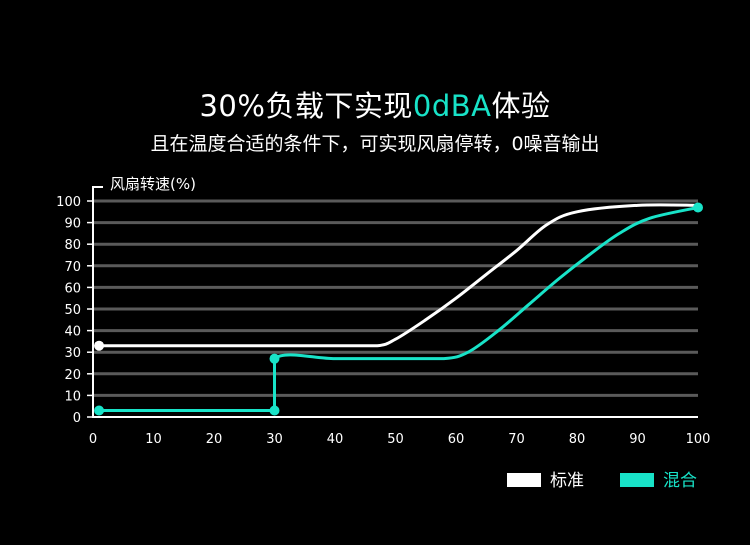  I want to click on x-tick-label-0: 0, so click(93, 439).